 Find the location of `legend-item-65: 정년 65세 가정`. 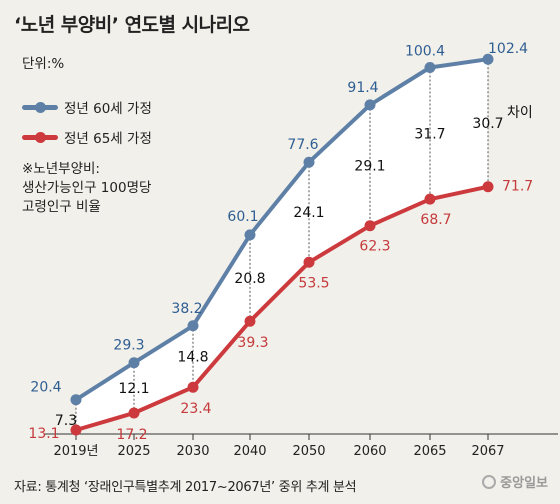

legend-item-65: 정년 65세 가정 is located at coordinates (87, 137).